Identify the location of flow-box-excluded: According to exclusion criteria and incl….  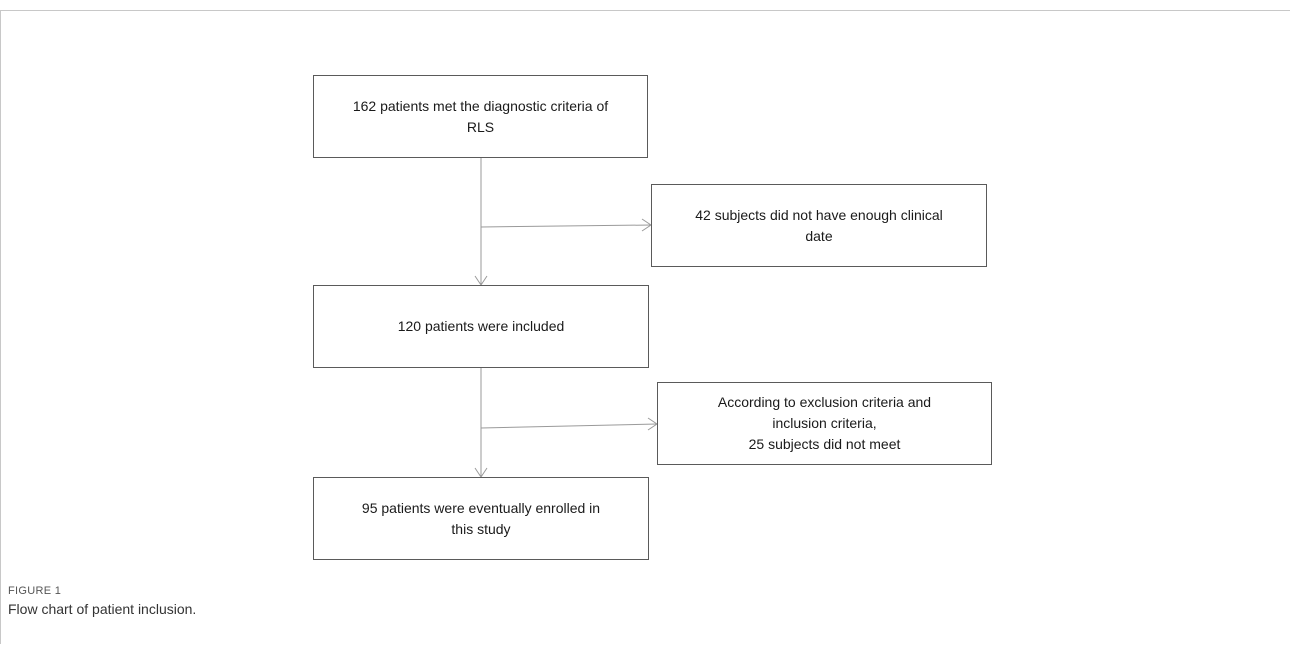
(824, 423).